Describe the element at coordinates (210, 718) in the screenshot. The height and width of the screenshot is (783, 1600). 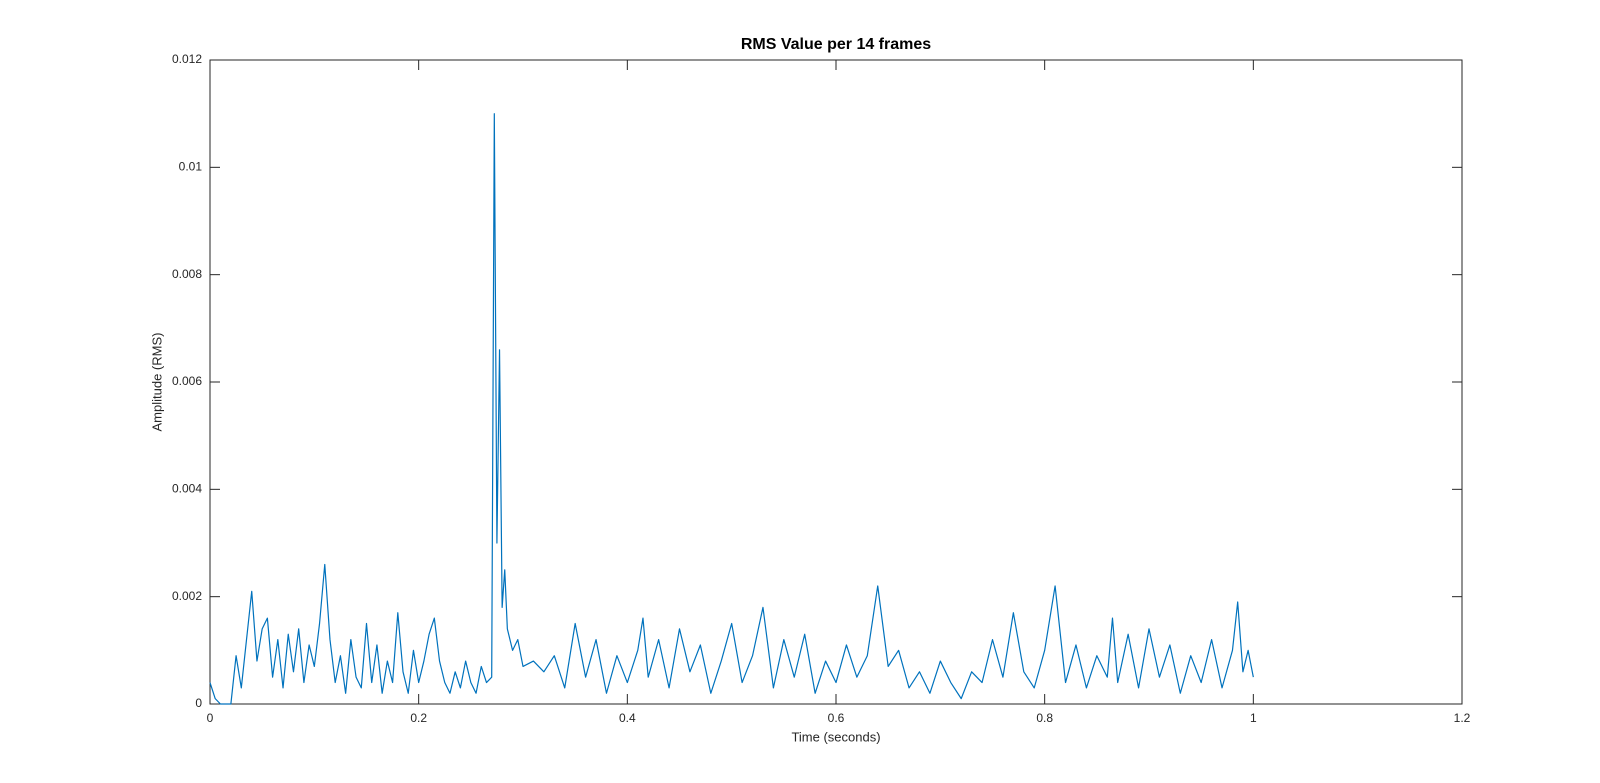
I see `x-tick-label: 0` at that location.